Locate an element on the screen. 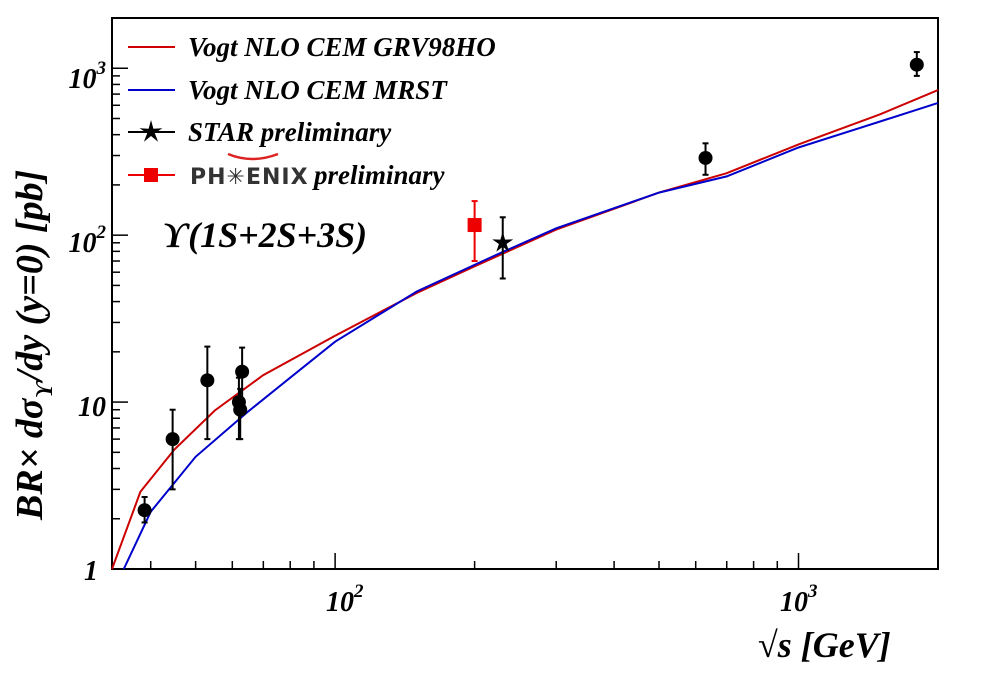  legend-marker-phenix is located at coordinates (151, 175).